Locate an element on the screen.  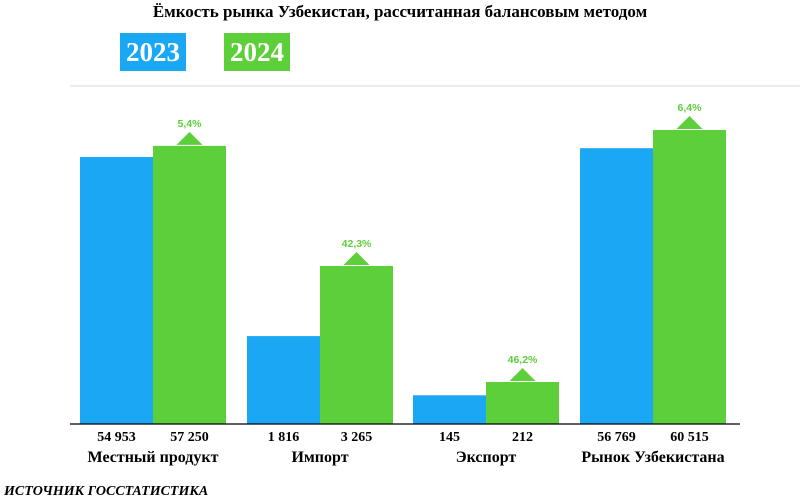
growth-label-4: 6,4% is located at coordinates (690, 108).